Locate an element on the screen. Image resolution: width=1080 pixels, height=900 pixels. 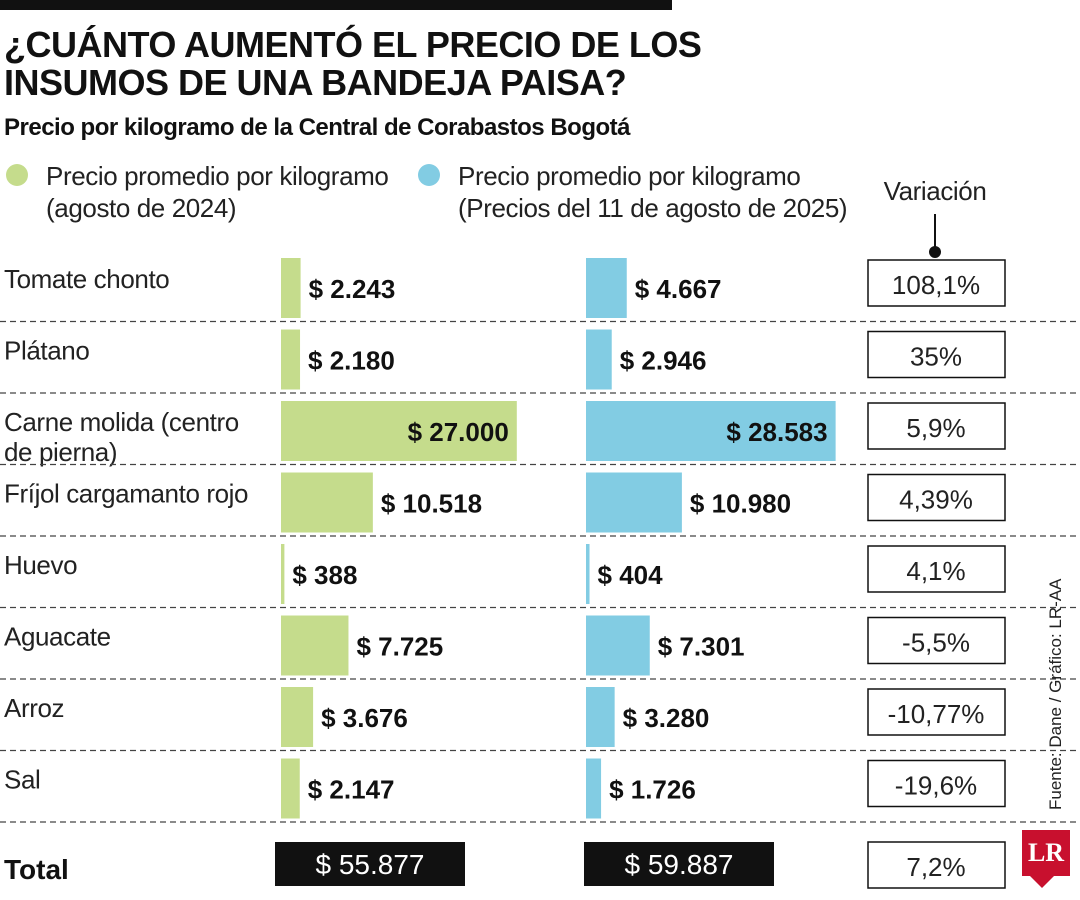
legend-dot-2024 is located at coordinates (17, 175).